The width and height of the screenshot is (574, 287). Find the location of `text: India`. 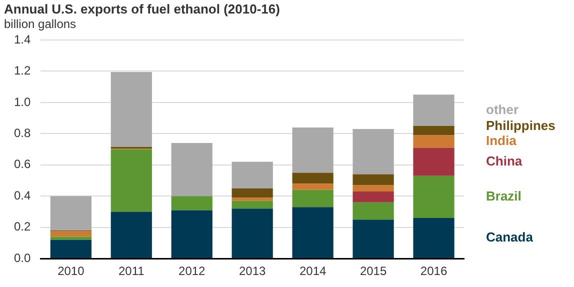

text: India is located at coordinates (502, 140).